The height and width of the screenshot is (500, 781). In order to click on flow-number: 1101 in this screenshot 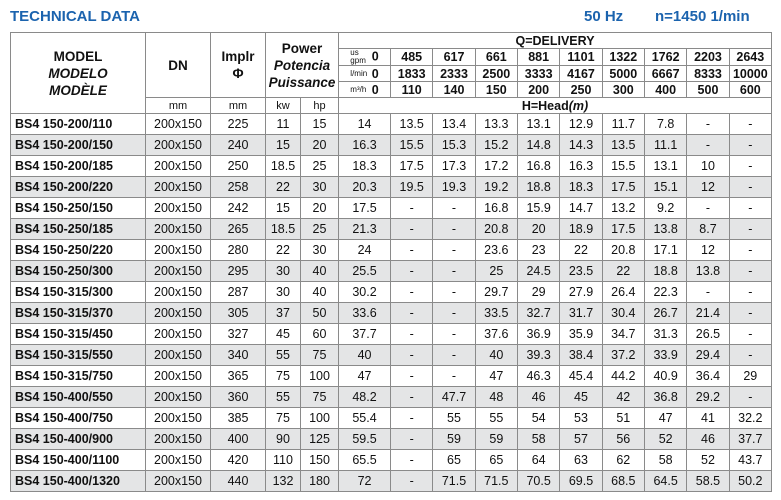, I will do `click(581, 57)`.